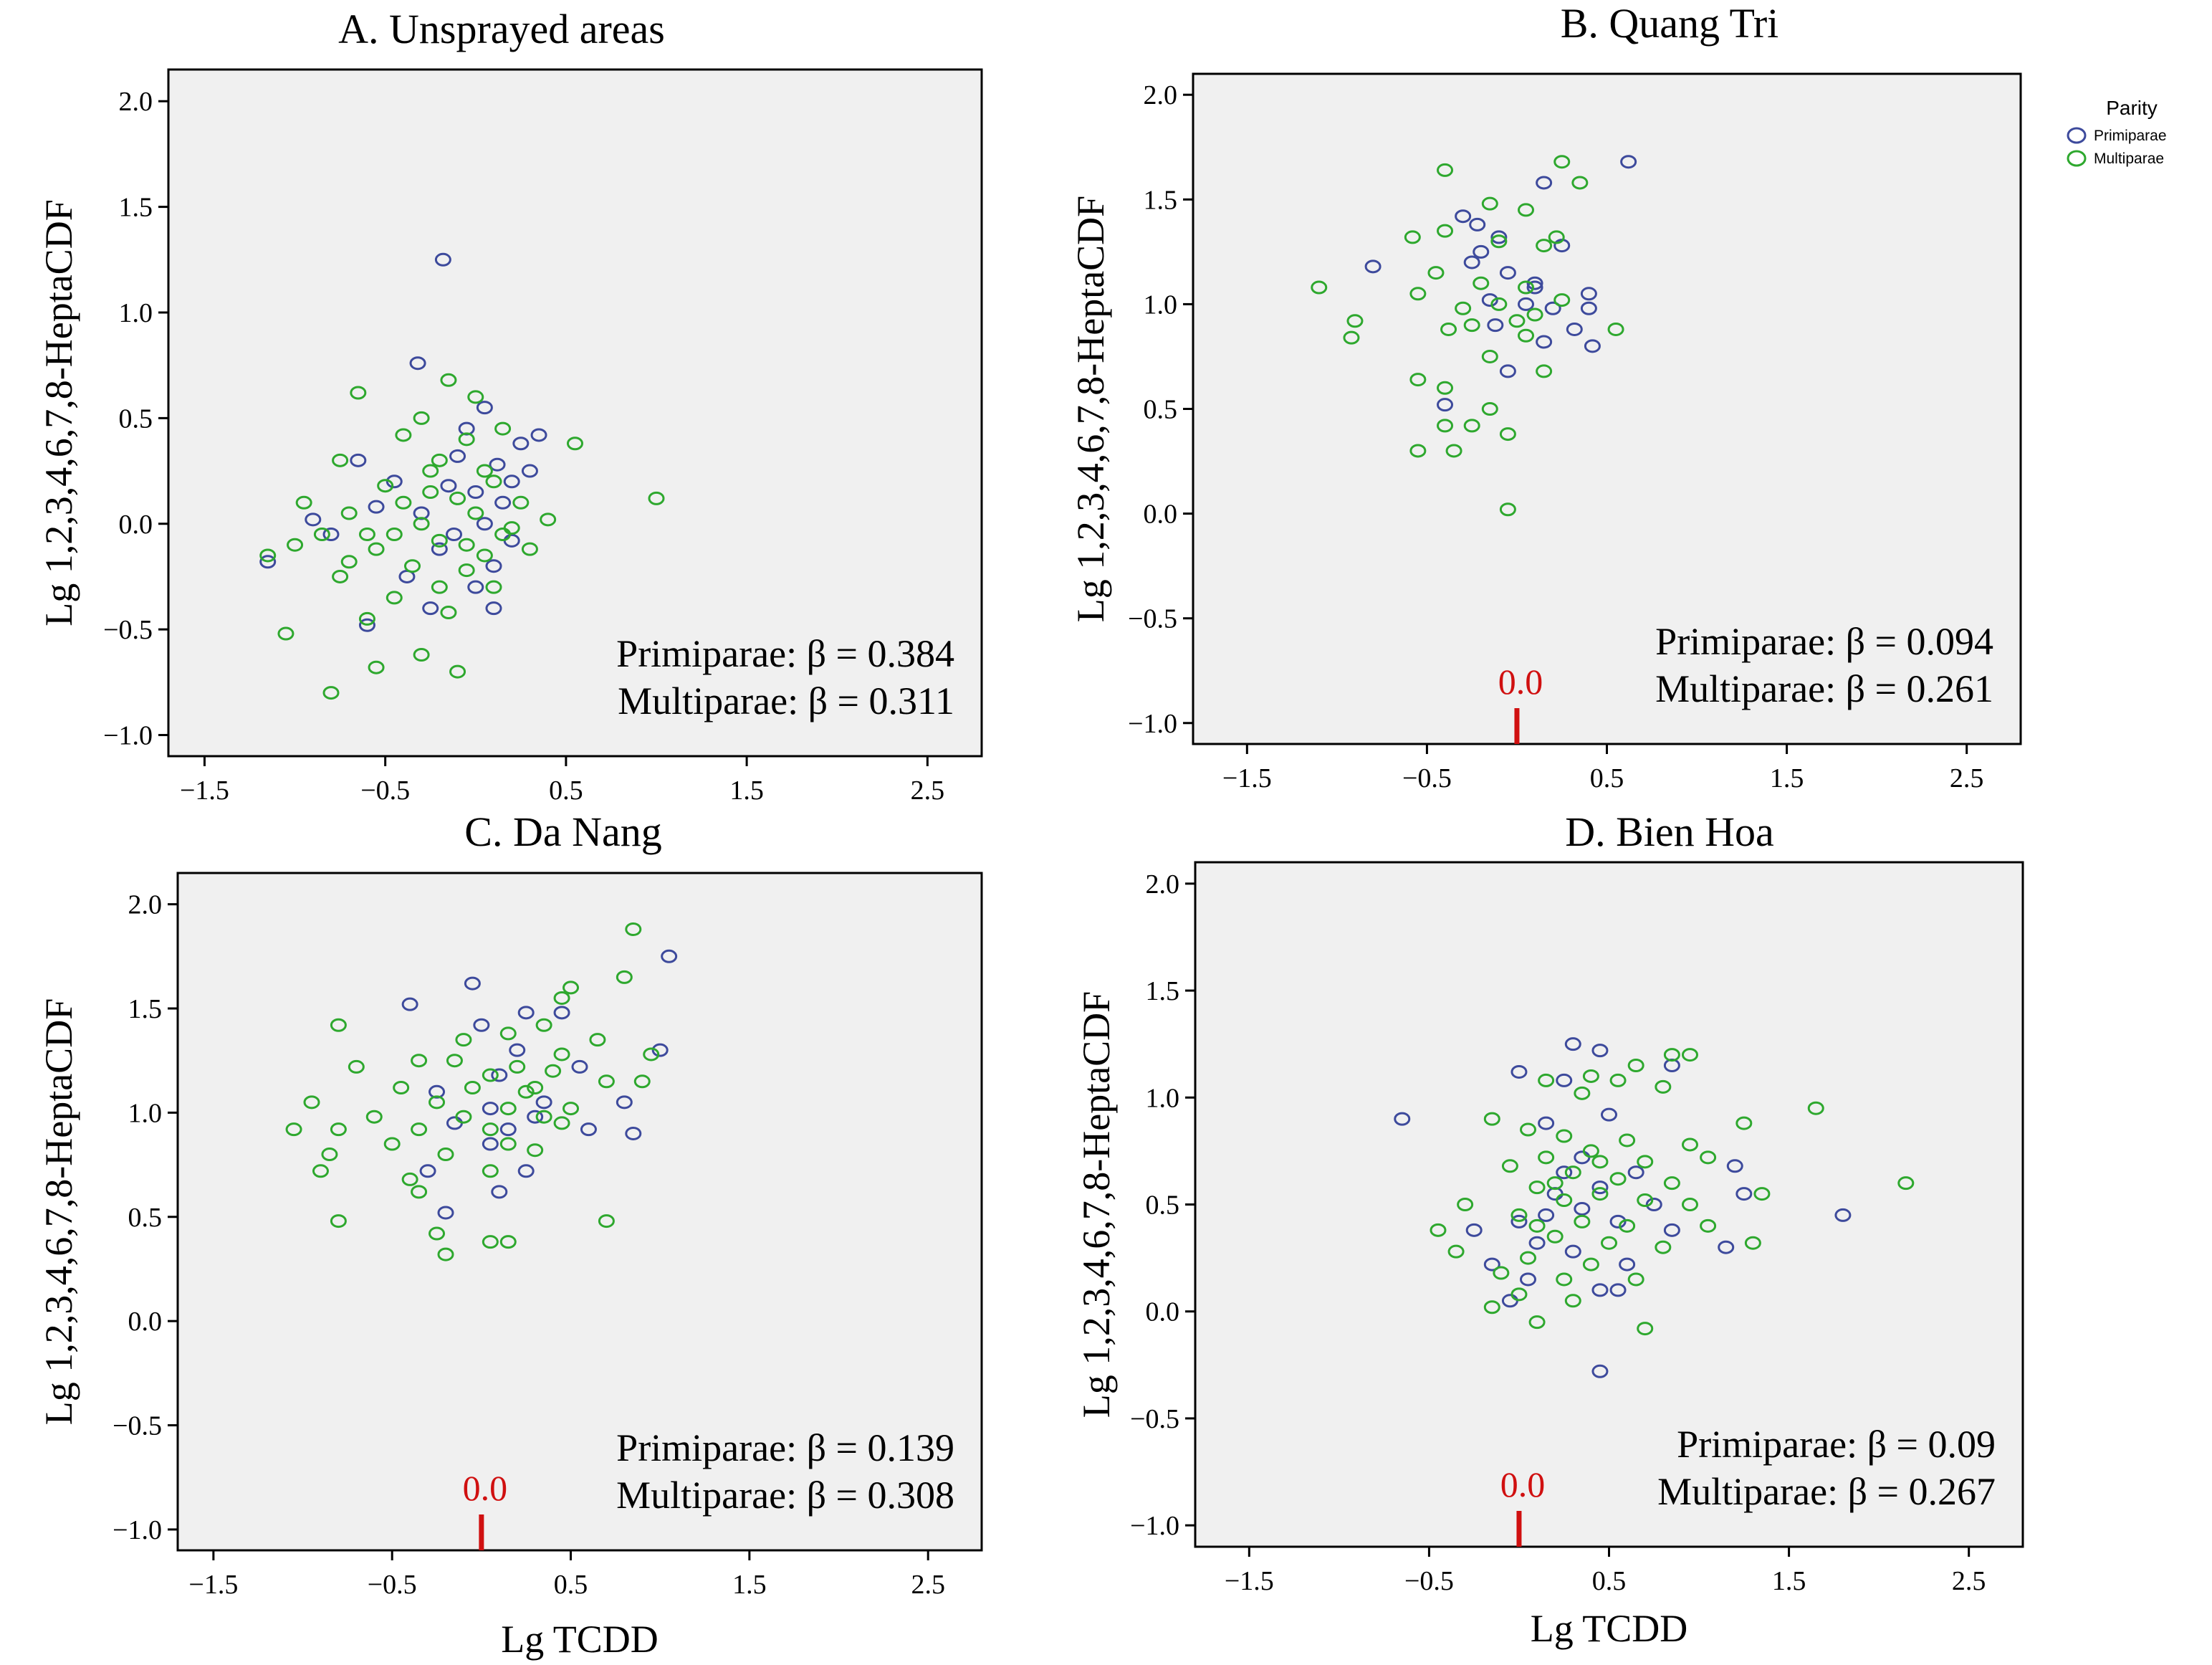  What do you see at coordinates (385, 791) in the screenshot?
I see `x-tick-label: −0.5` at bounding box center [385, 791].